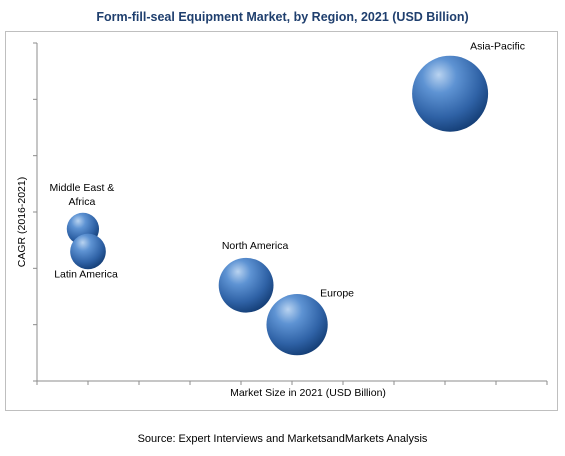  I want to click on bubble-asia-pacific, so click(450, 93).